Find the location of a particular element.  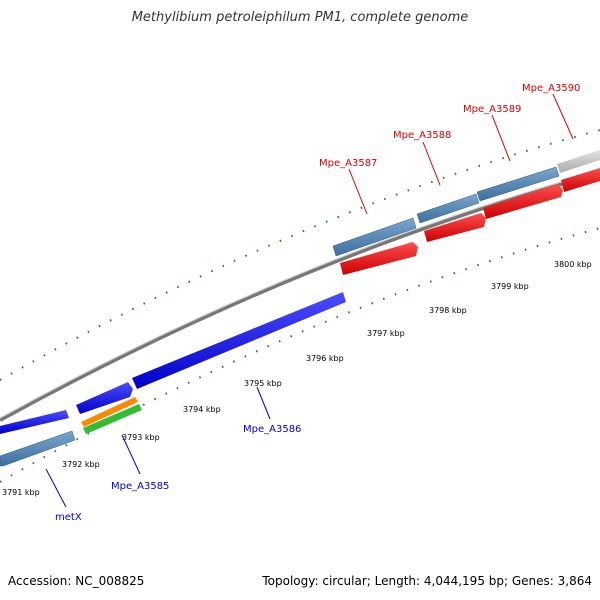

gene-label-mpe-a3587: Mpe_A3587 is located at coordinates (348, 163).